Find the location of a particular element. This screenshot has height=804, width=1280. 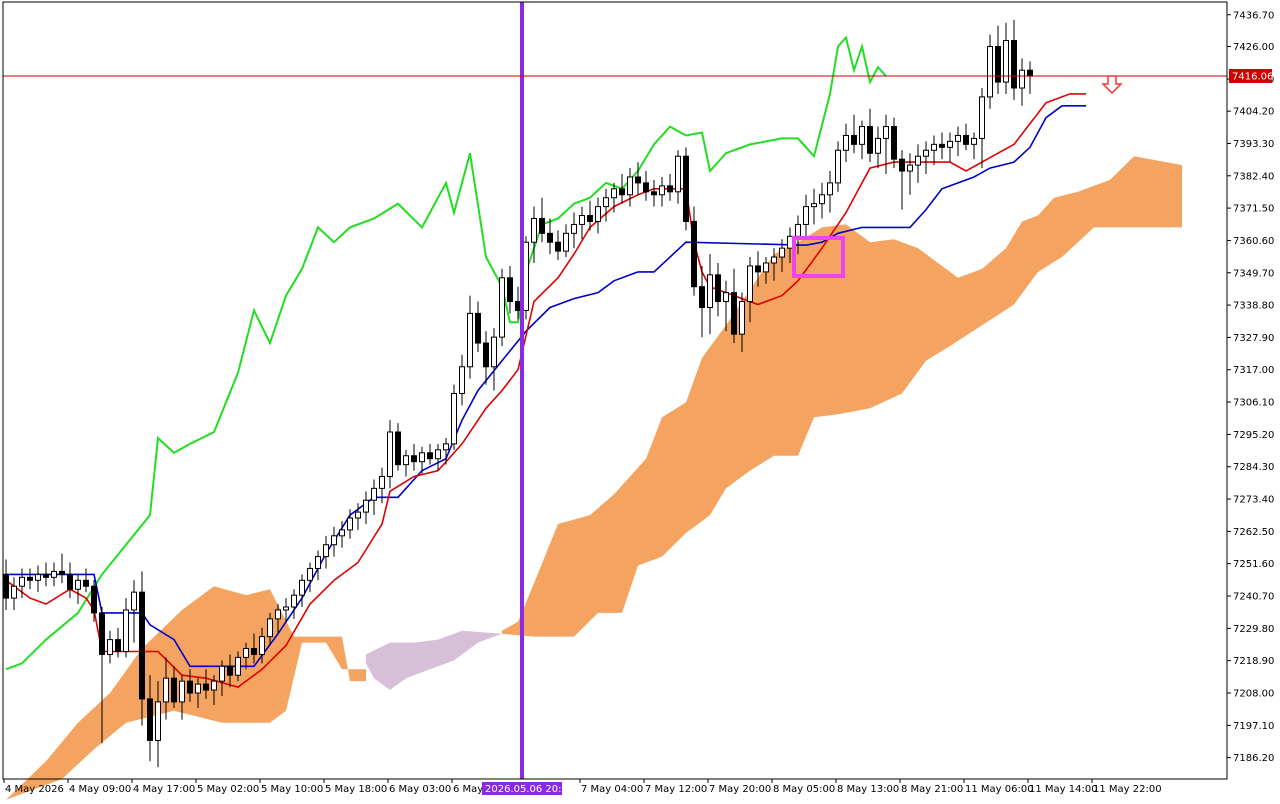

y-tick-label: 7338.80 is located at coordinates (1253, 306).